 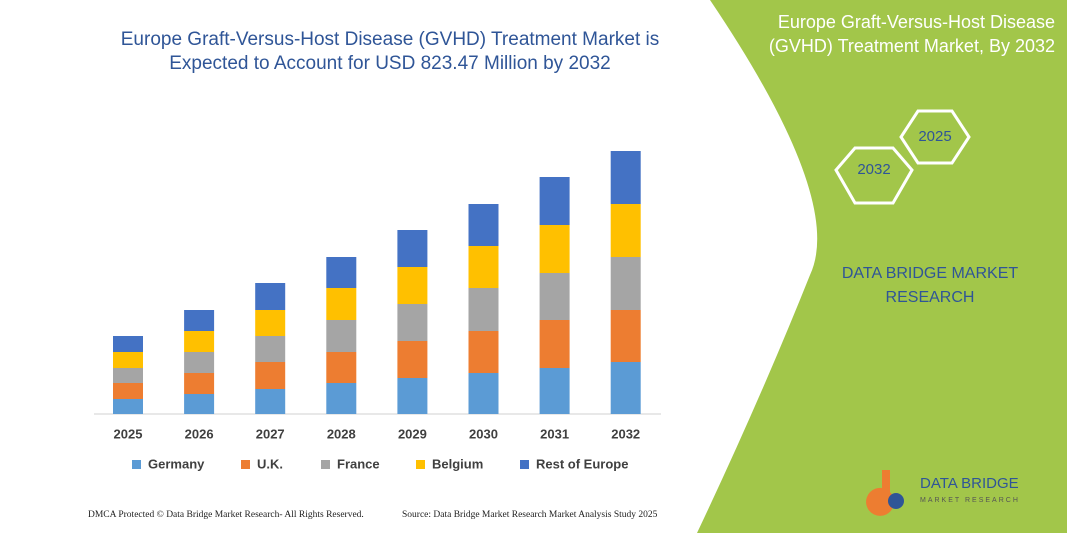 I want to click on x-tick-label: 2032, so click(x=625, y=433).